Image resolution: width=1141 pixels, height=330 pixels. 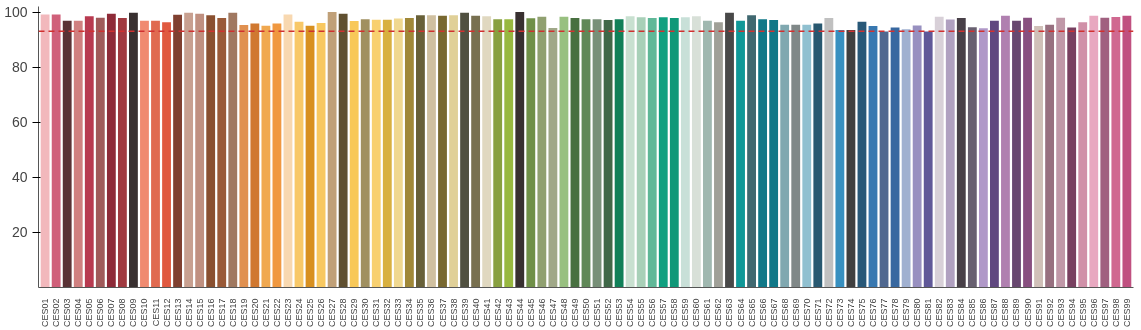 I want to click on x-tick-label: CES25, so click(x=310, y=313).